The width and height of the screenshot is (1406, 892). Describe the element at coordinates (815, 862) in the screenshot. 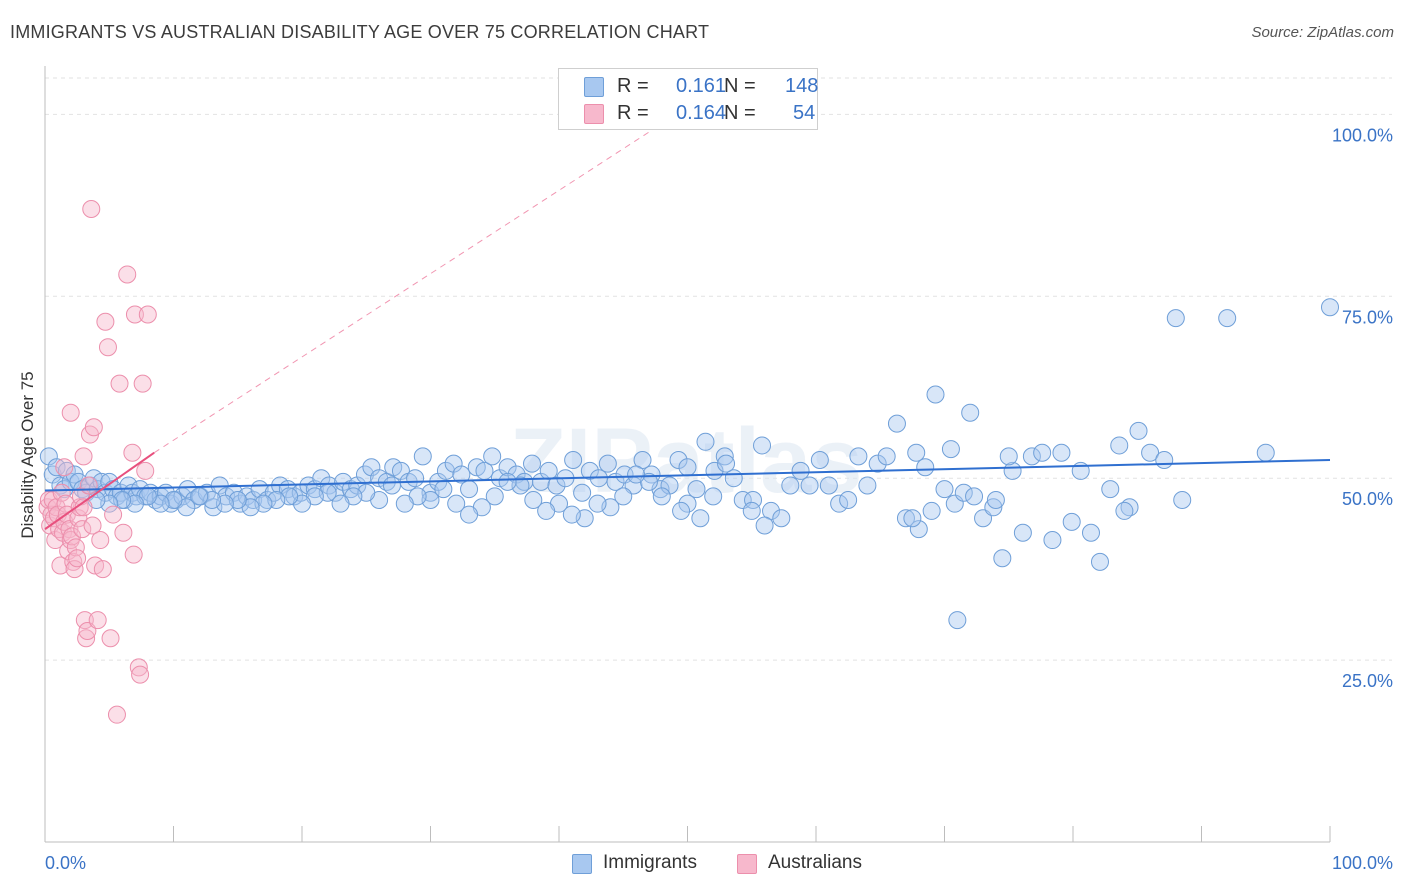

I see `bottom-legend-label-australians: Australians` at that location.